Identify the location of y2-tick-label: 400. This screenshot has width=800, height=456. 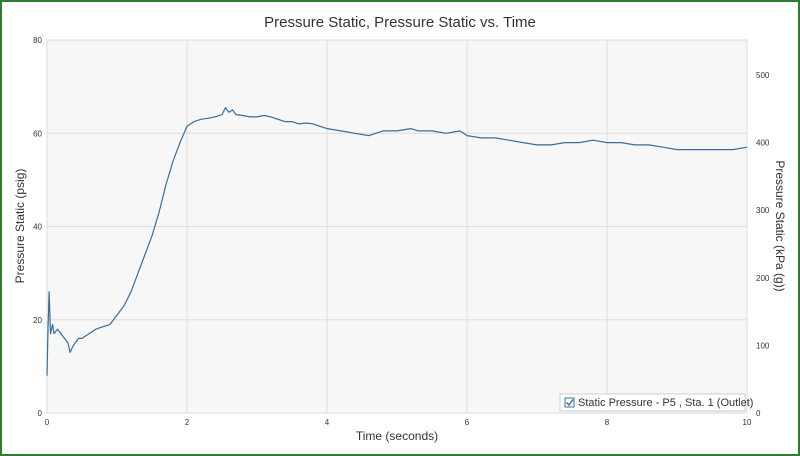
(763, 143).